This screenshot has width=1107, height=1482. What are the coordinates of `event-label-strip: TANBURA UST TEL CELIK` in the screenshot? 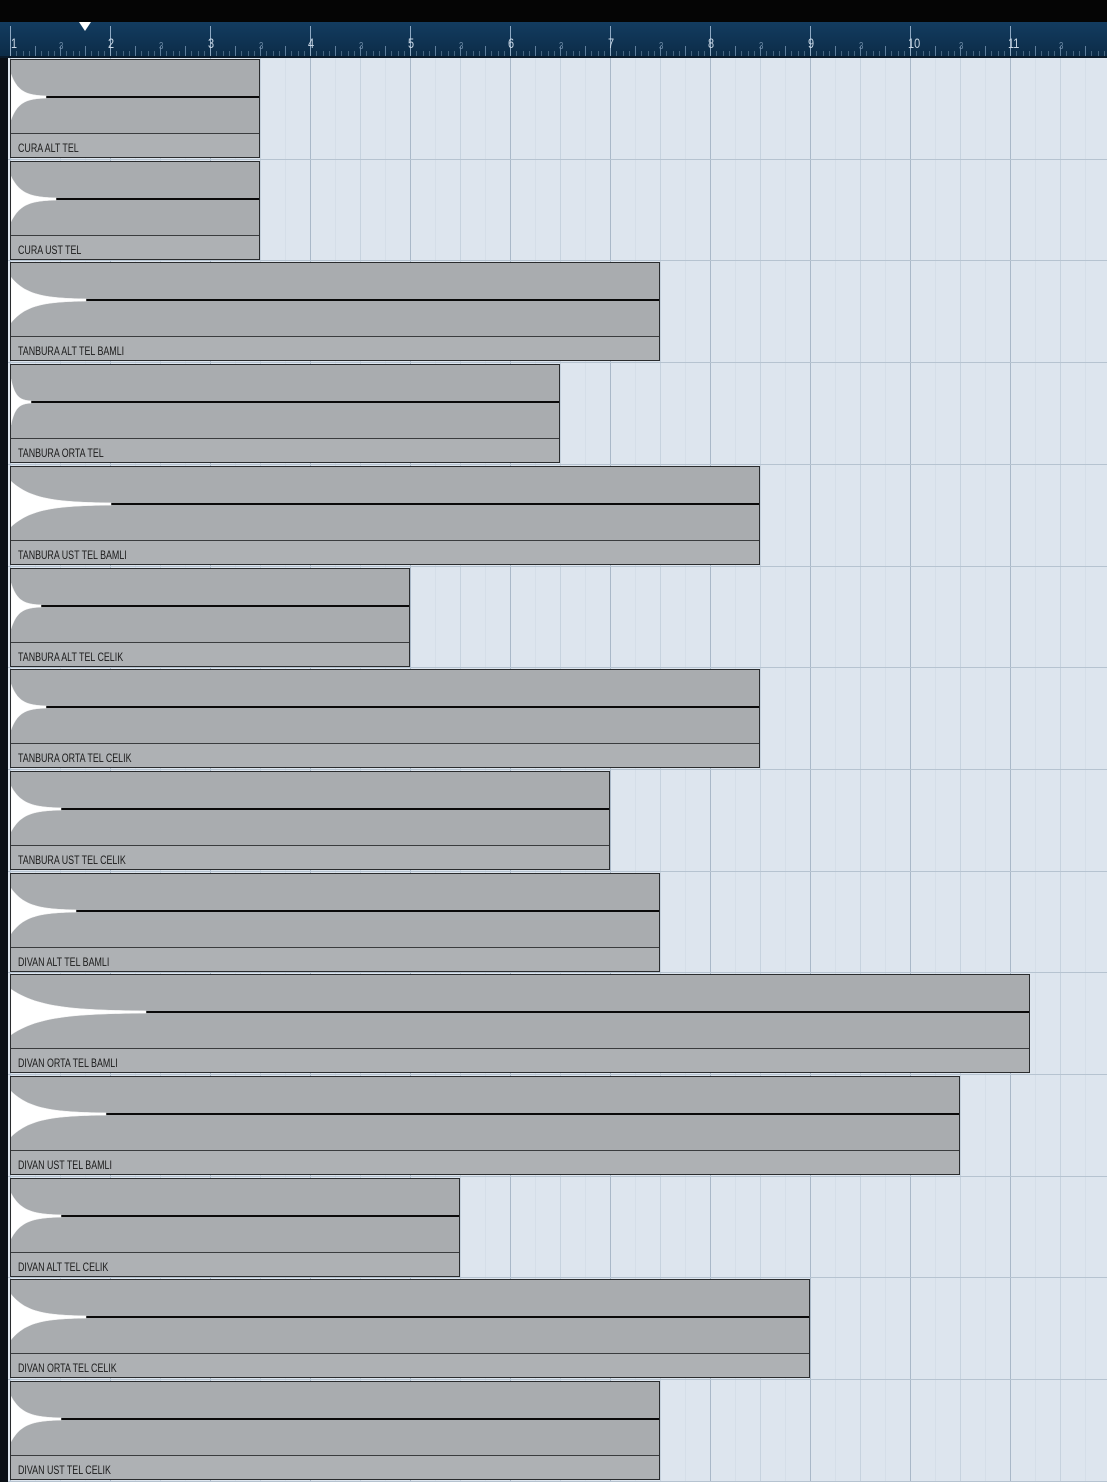 It's located at (310, 857).